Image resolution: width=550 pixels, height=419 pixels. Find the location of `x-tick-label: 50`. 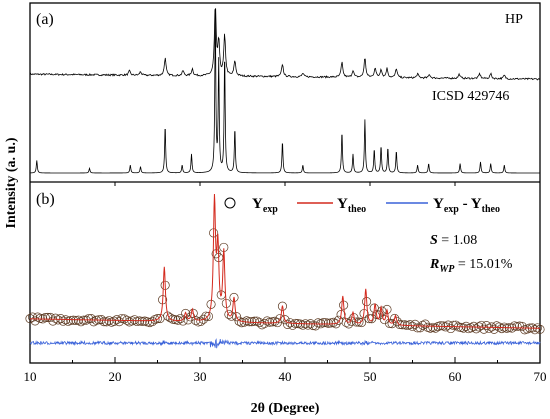

x-tick-label: 50 is located at coordinates (370, 376).